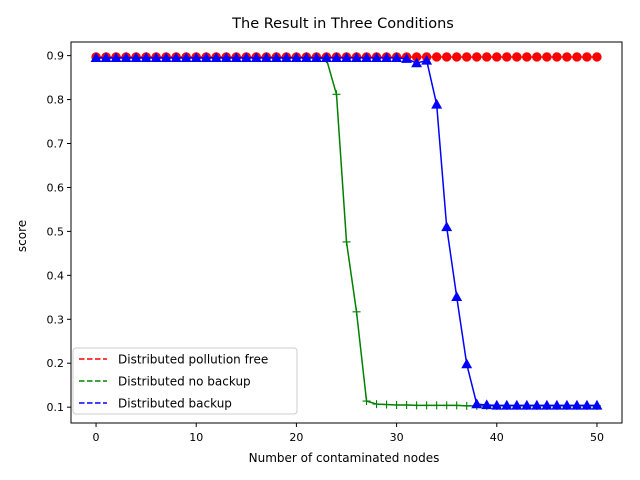  I want to click on legend-item: Distributed no backup, so click(165, 382).